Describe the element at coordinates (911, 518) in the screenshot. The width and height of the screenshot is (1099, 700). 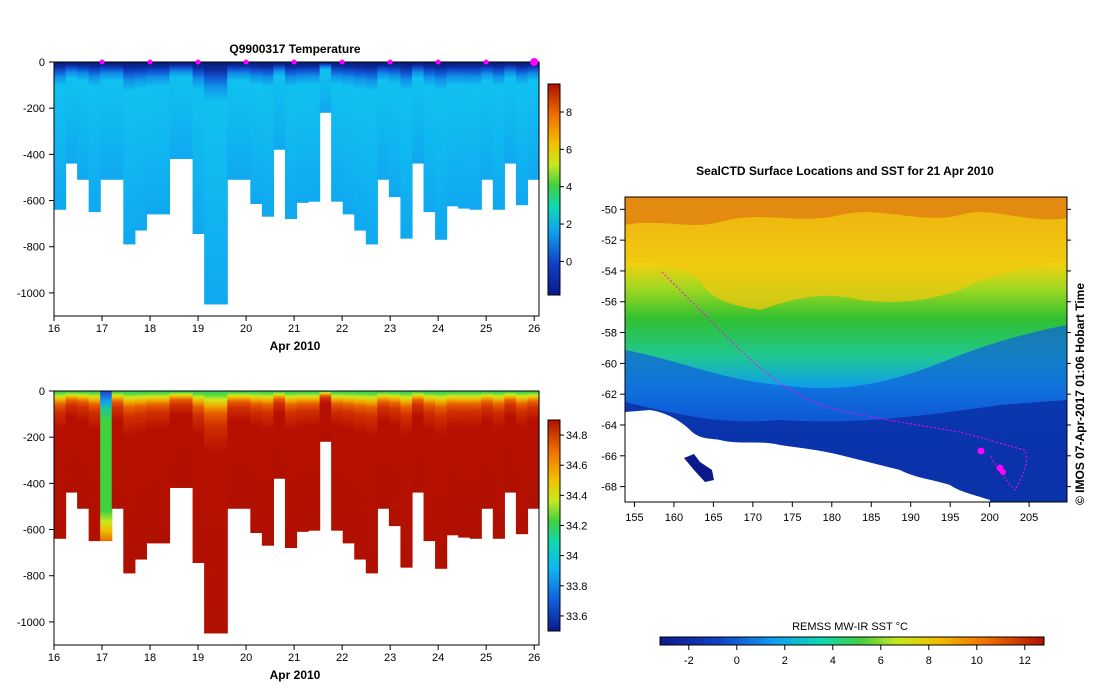
I see `map-x-tick-label: 190` at that location.